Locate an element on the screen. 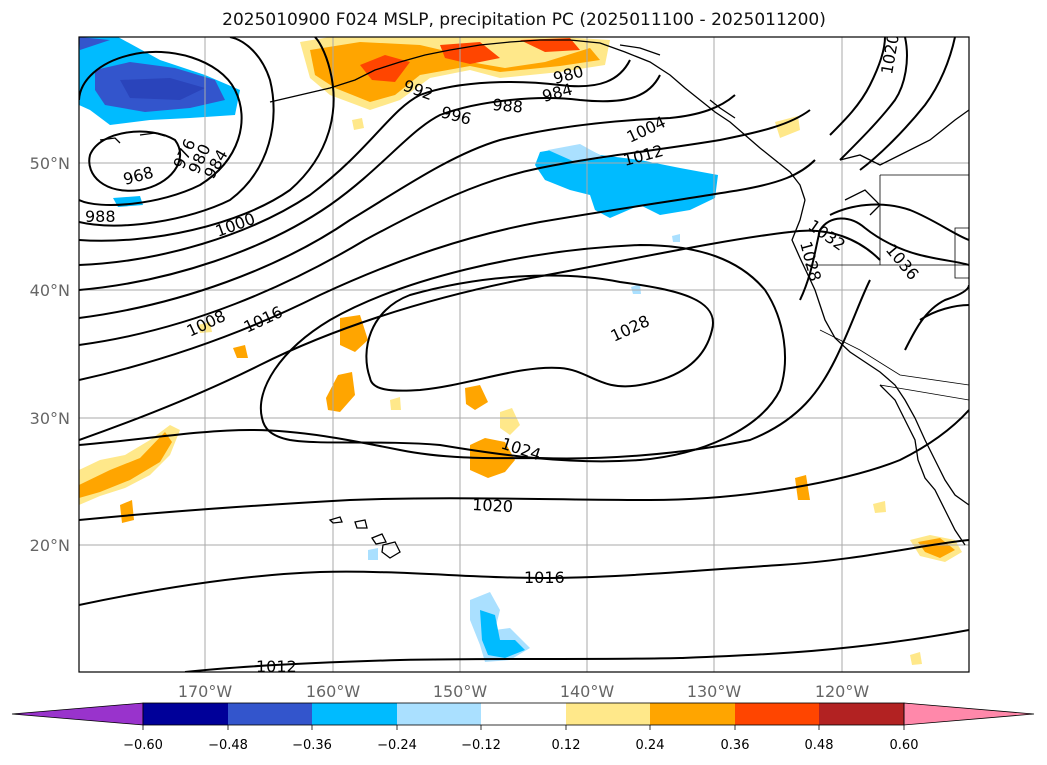 Image resolution: width=1047 pixels, height=765 pixels. lat-tick-labels: 50°N 40°N 30°N 20°N is located at coordinates (50, 354).